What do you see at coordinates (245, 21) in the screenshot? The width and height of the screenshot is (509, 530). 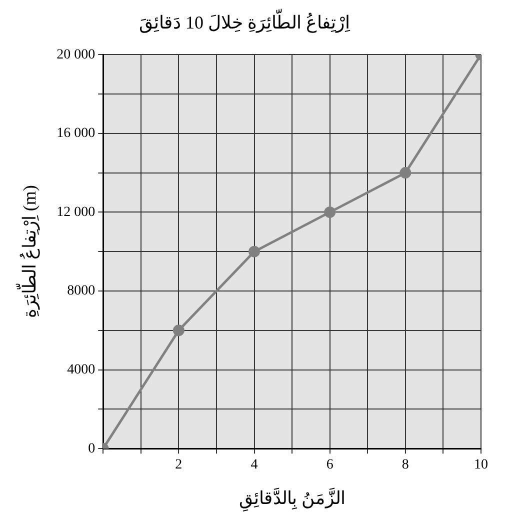 I see `chart-title: اِرْتِفاعُ الطّائِرَةِ خِلالَ 10 دَقائِقَ` at bounding box center [245, 21].